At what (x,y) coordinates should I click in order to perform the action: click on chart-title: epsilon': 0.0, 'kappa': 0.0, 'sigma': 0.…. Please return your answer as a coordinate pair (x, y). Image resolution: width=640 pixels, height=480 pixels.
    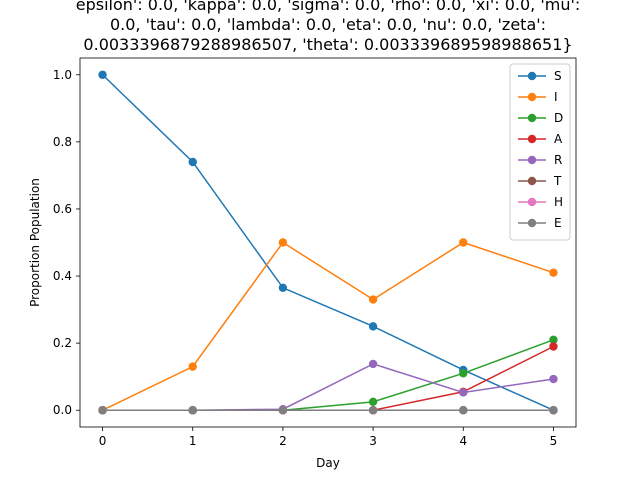
    Looking at the image, I should click on (328, 27).